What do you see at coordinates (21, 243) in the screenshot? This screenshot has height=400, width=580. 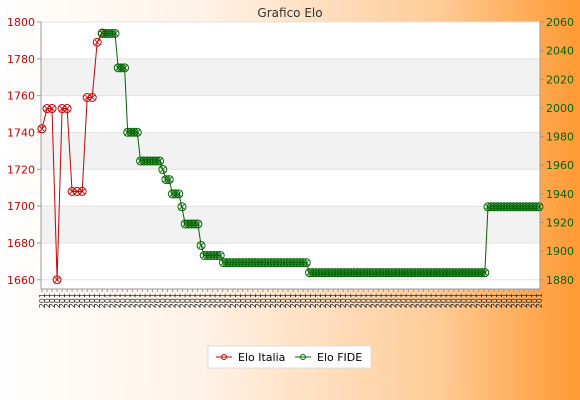 I see `left-tick-label: 1680` at bounding box center [21, 243].